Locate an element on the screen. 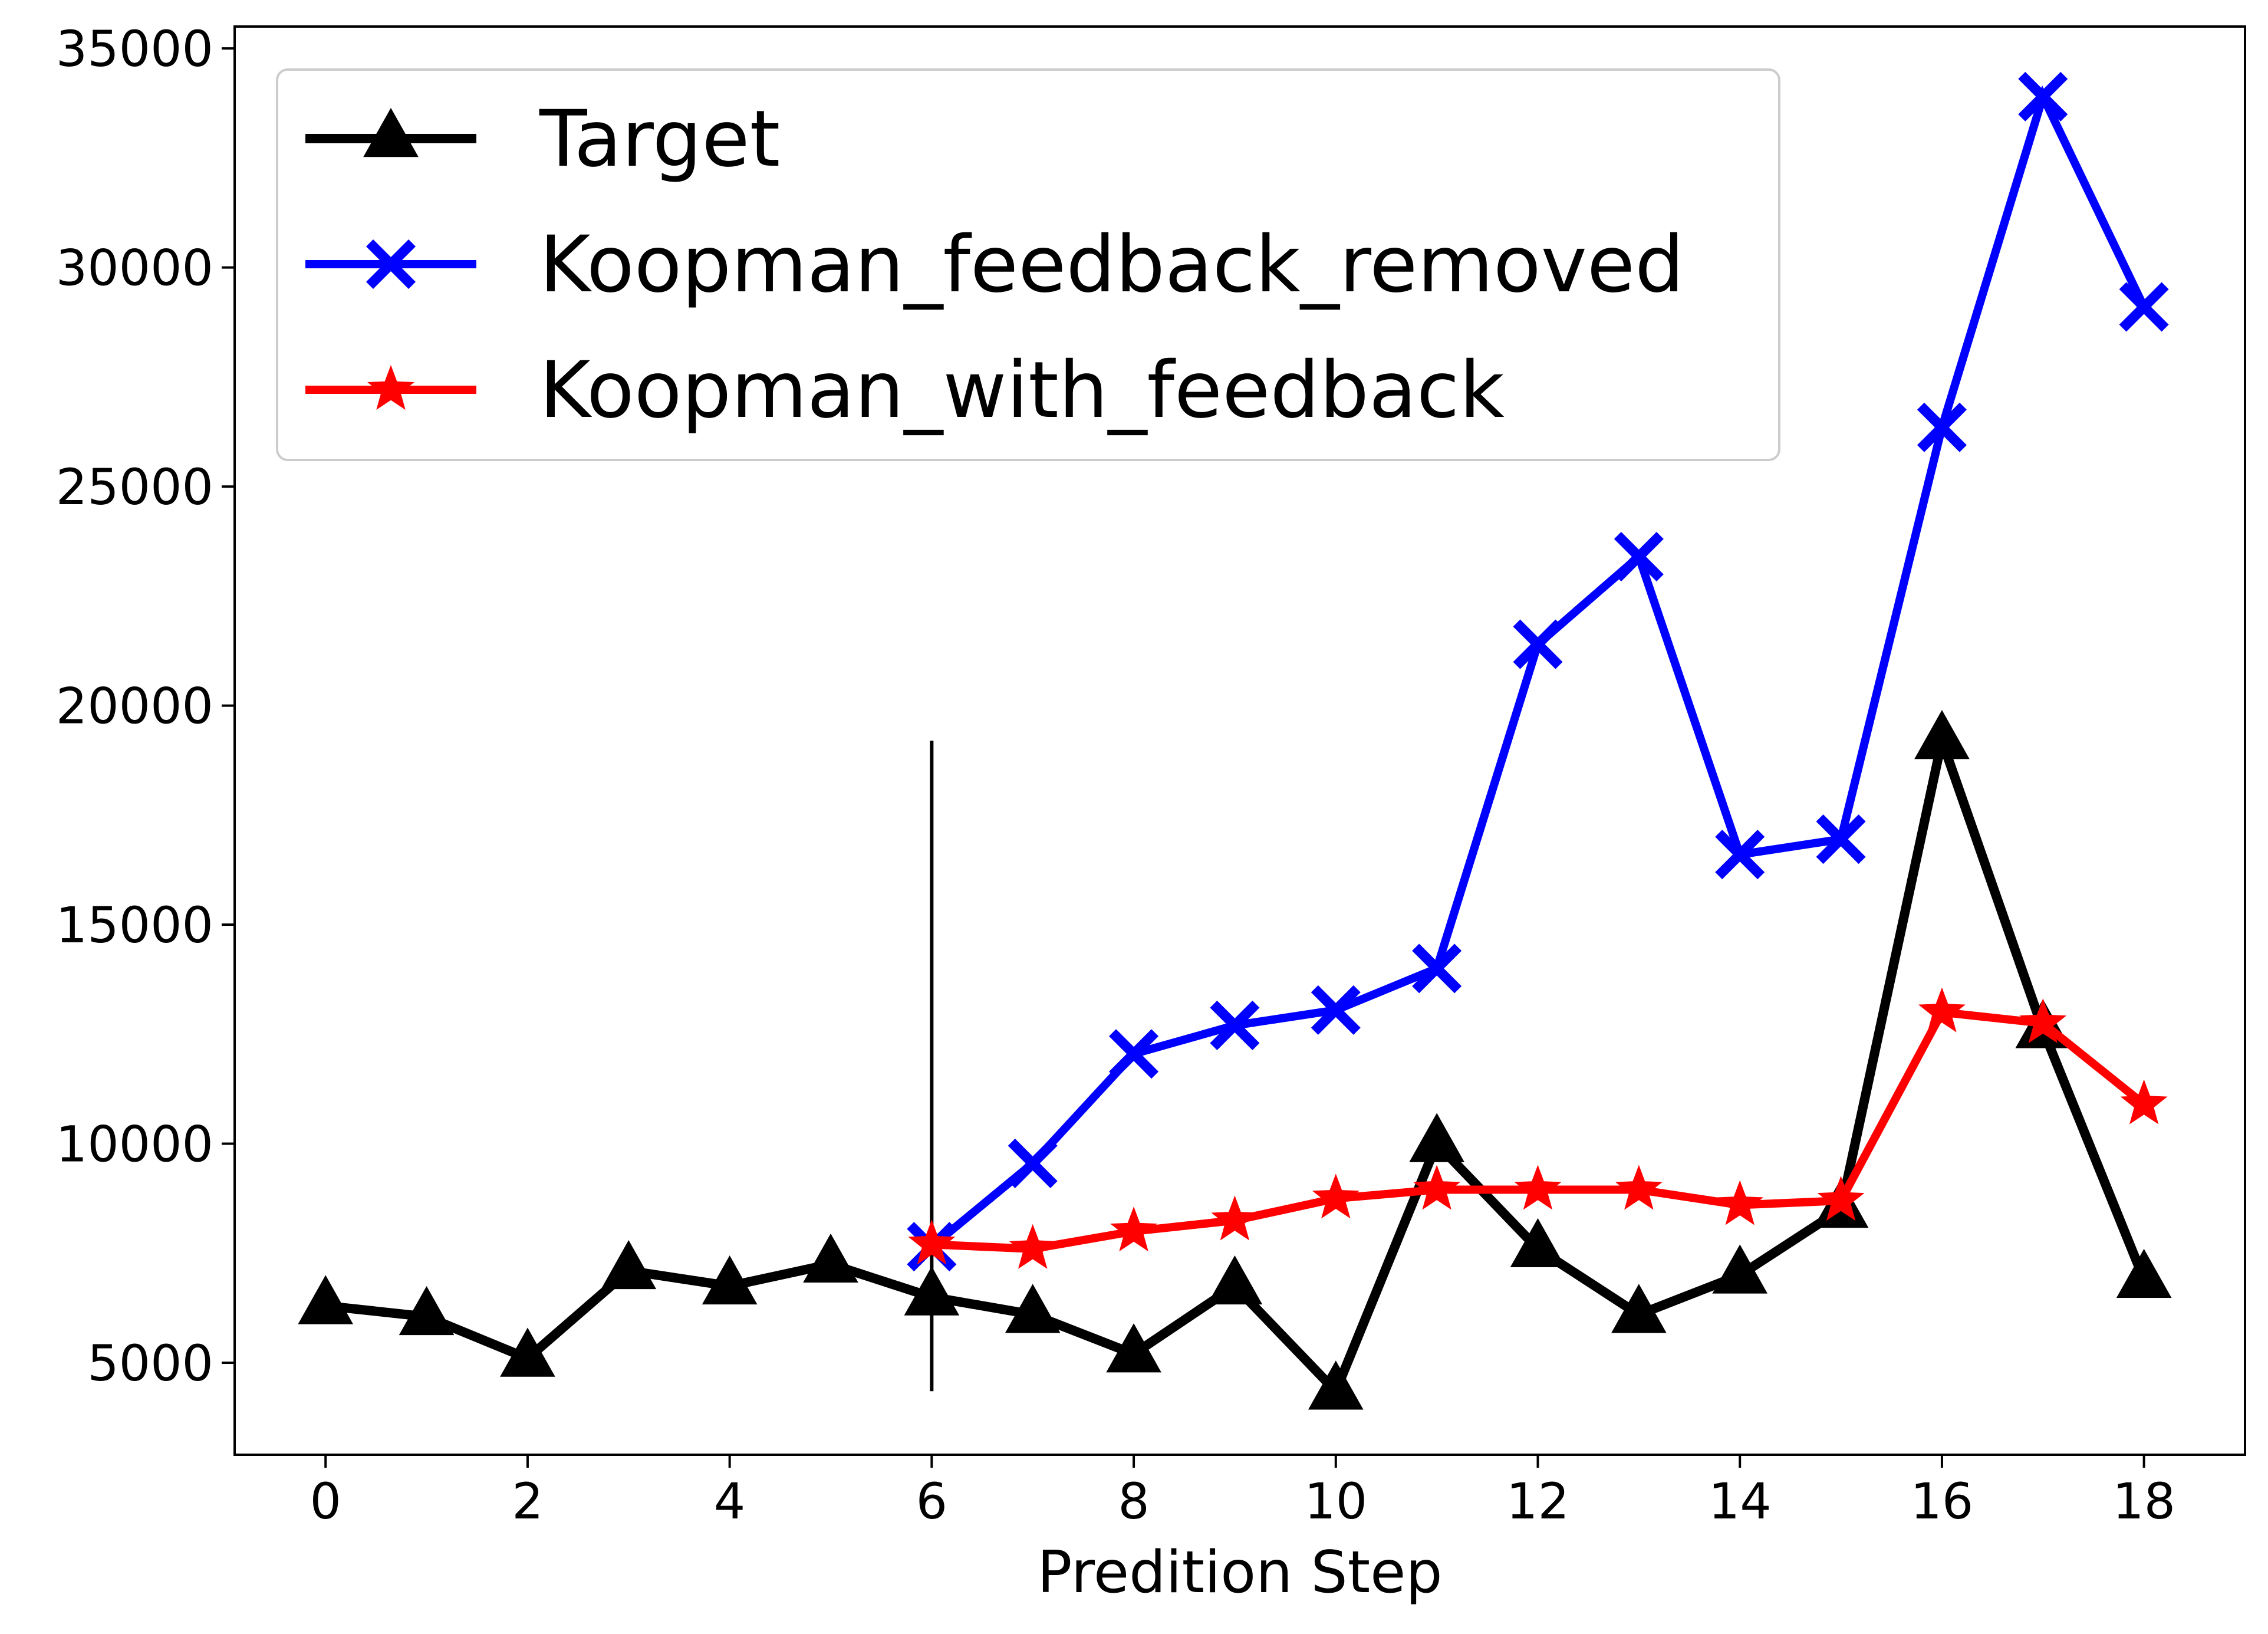  y-tick-label: 20000 is located at coordinates (134, 706).